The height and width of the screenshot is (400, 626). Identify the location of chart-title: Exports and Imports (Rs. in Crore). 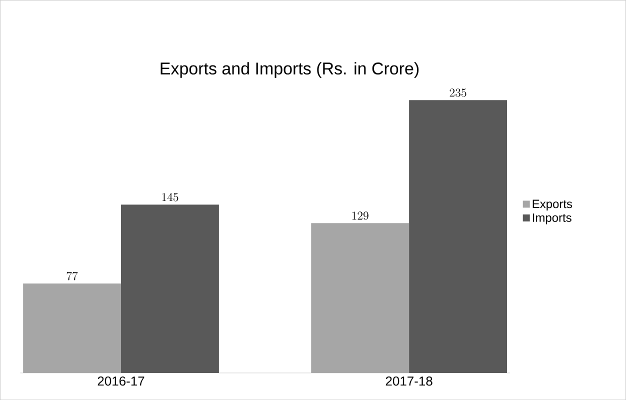
(289, 70).